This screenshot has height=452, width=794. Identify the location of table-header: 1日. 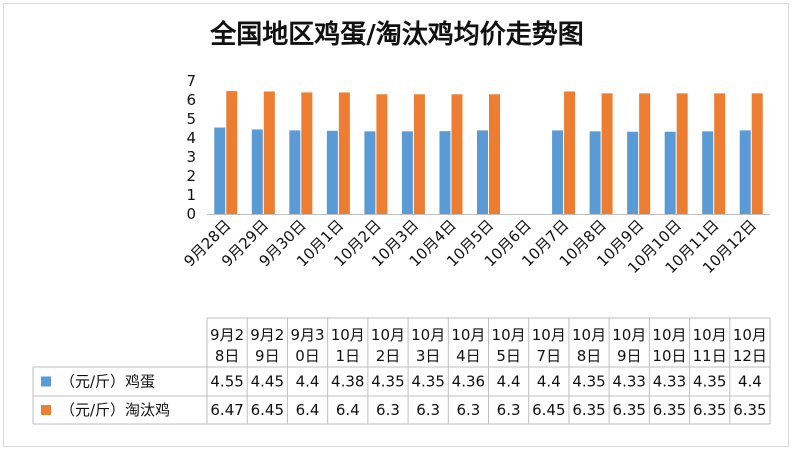
(347, 356).